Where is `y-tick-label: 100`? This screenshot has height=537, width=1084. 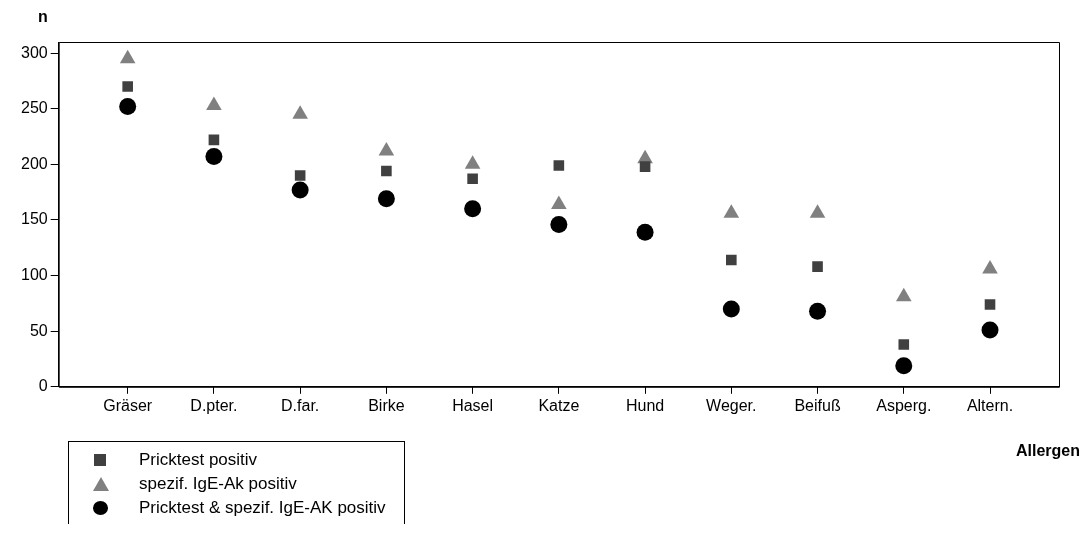 y-tick-label: 100 is located at coordinates (34, 274).